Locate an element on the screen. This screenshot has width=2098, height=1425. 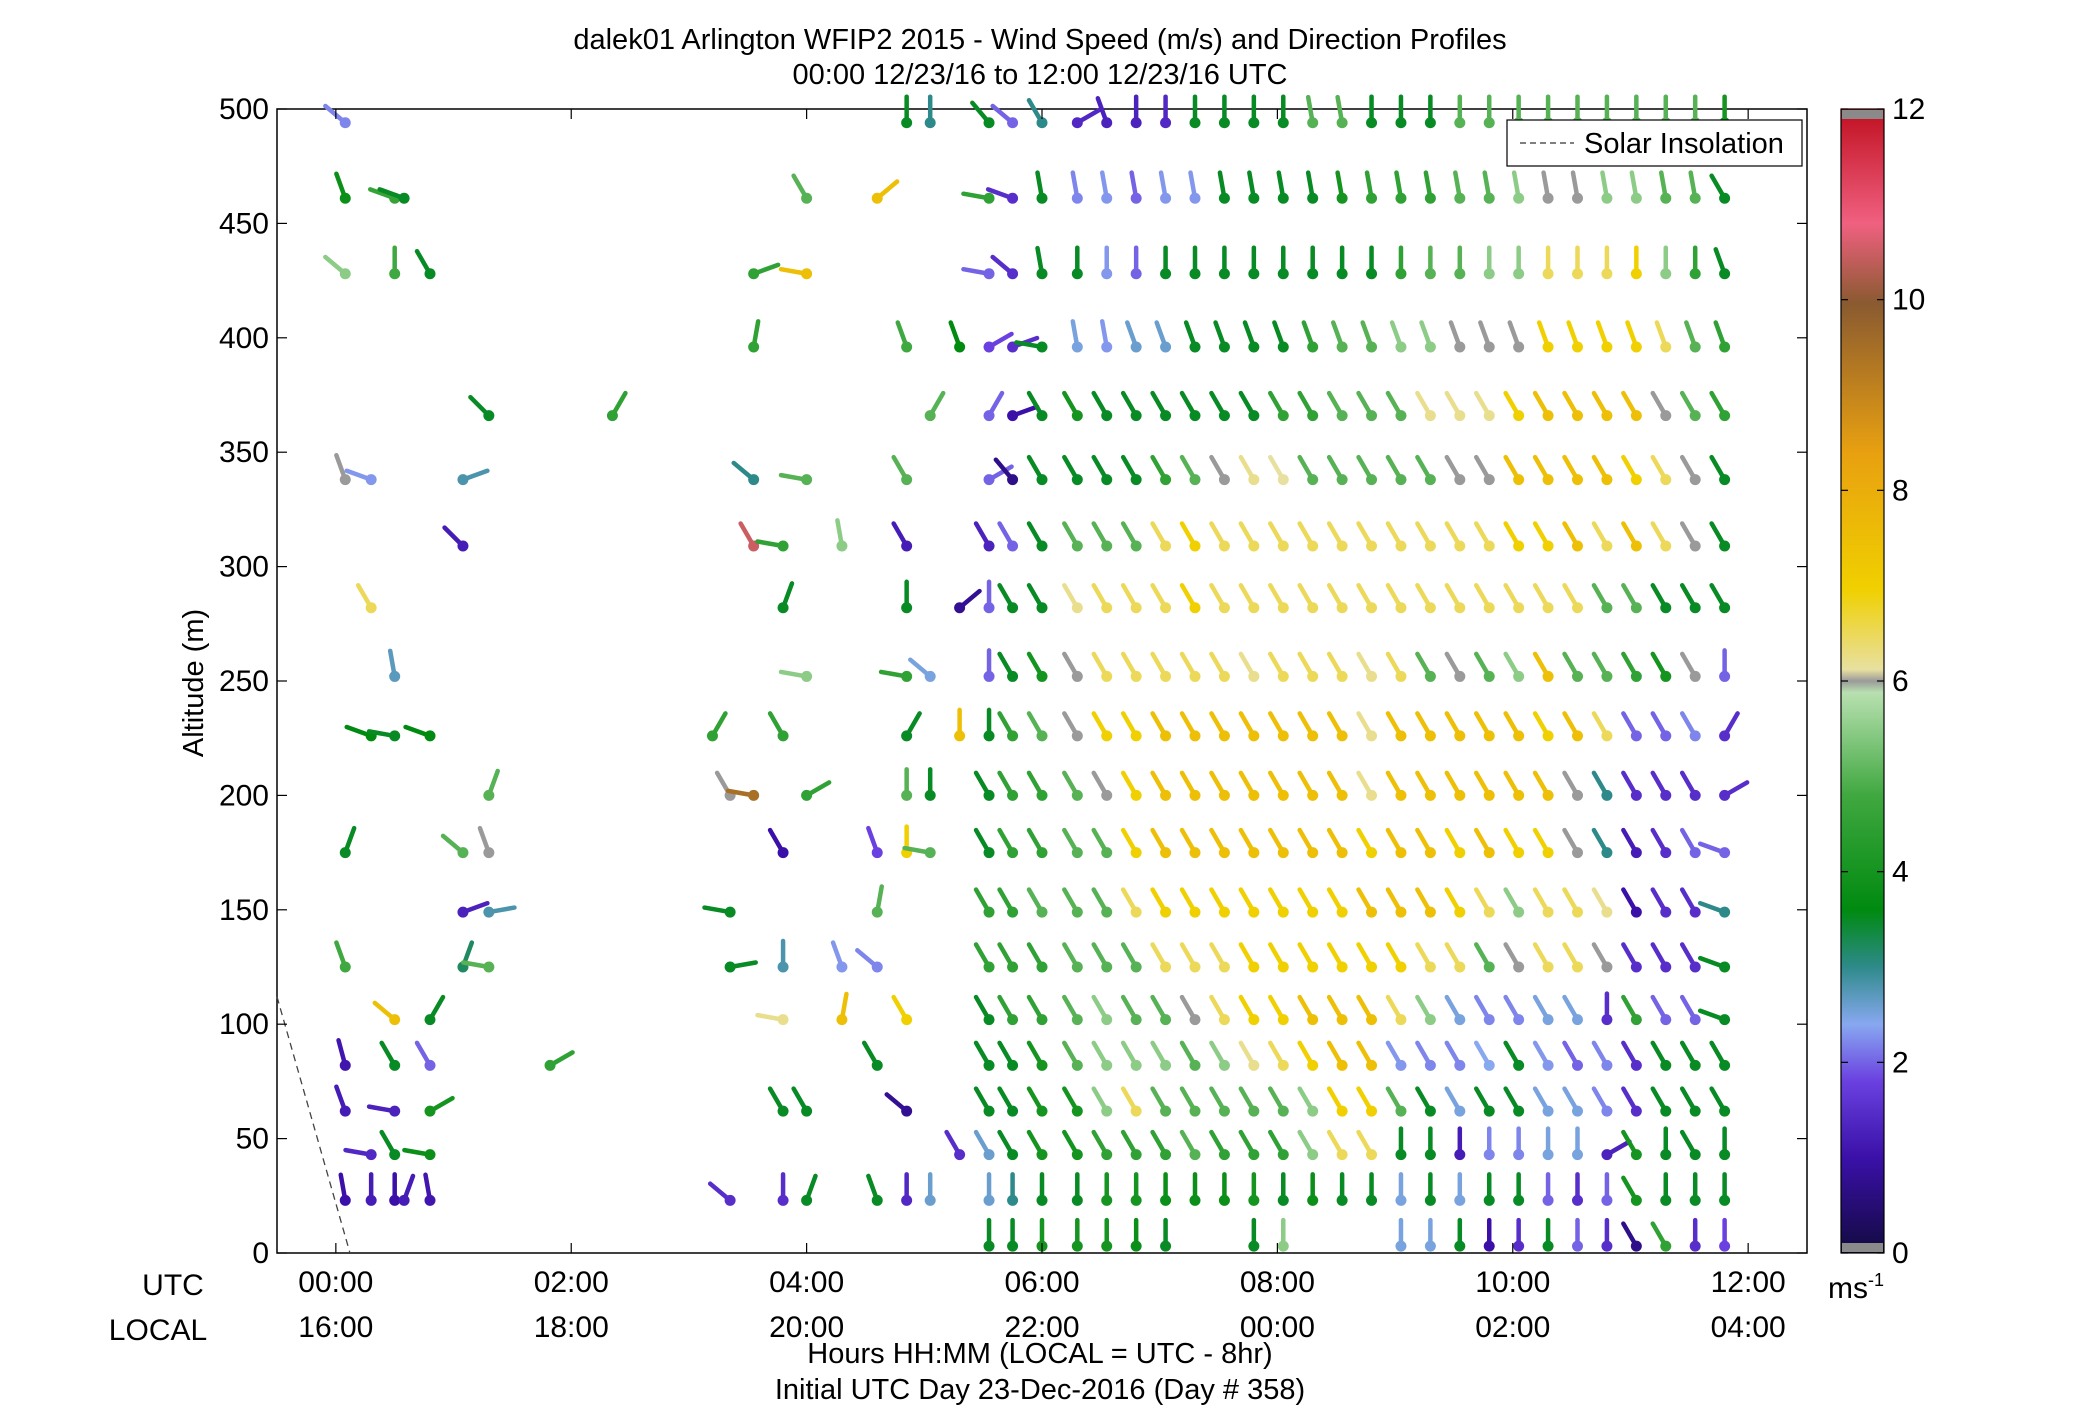
y-tick-label: 150 is located at coordinates (244, 910).